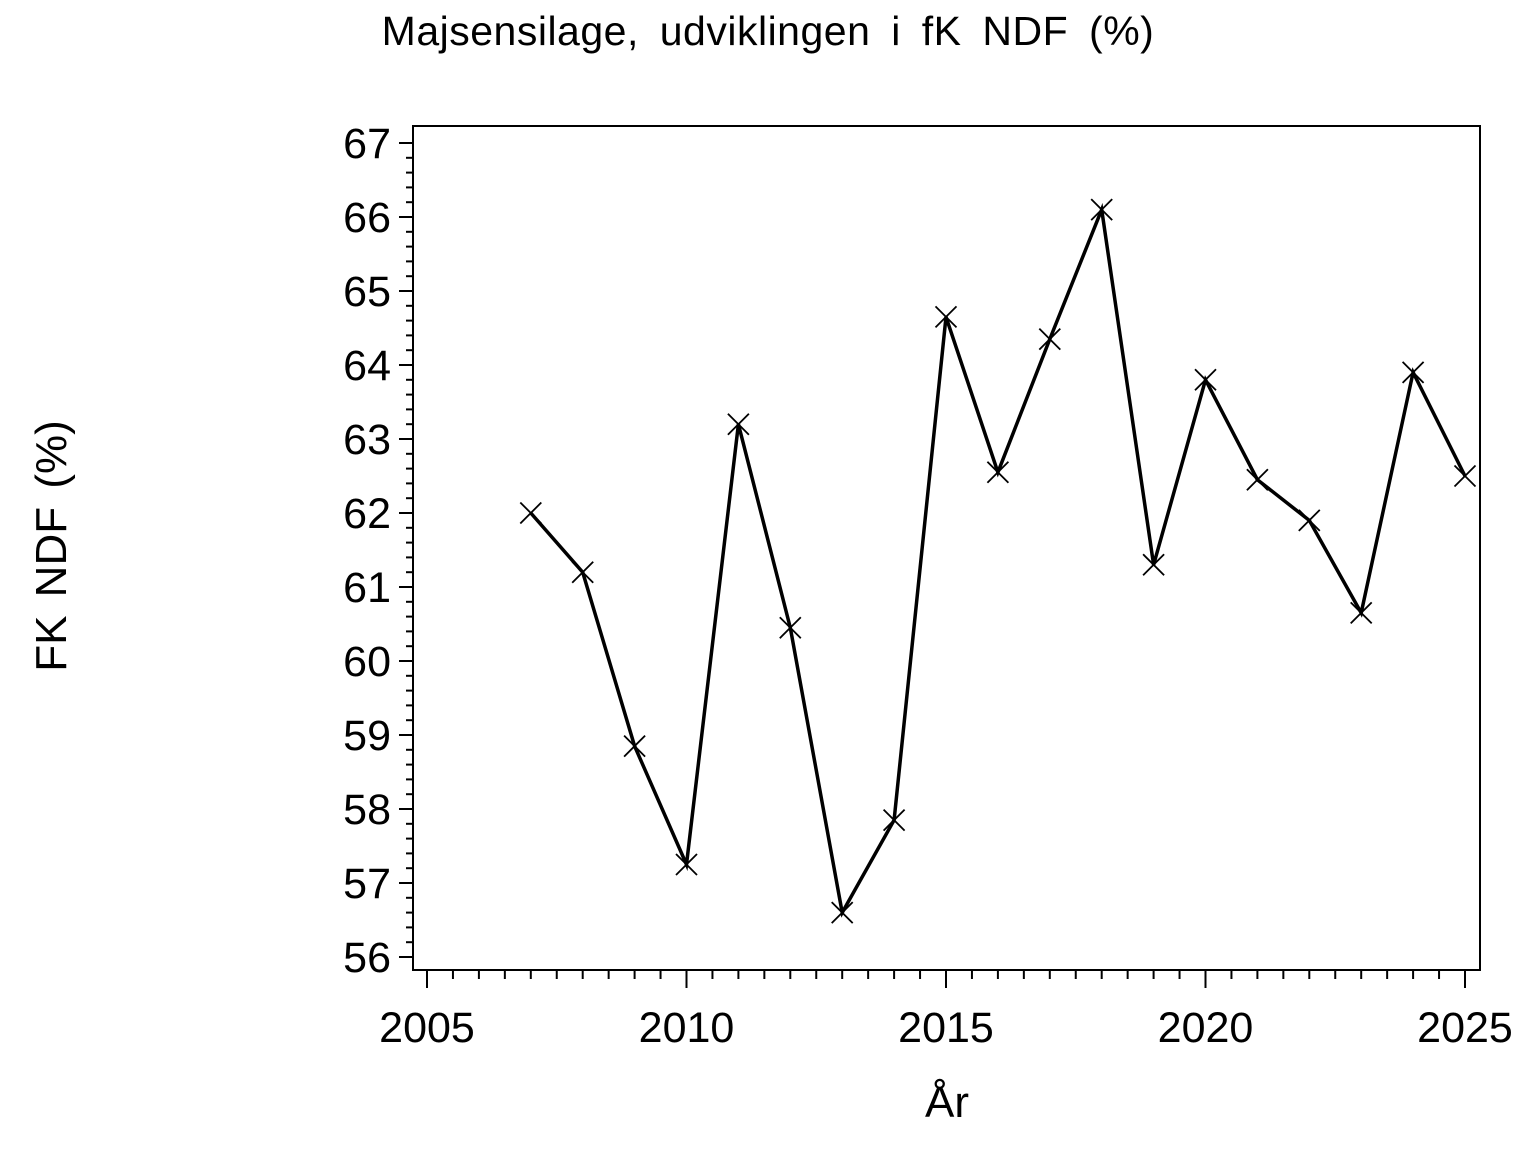  I want to click on y-tick-label: 60, so click(367, 662).